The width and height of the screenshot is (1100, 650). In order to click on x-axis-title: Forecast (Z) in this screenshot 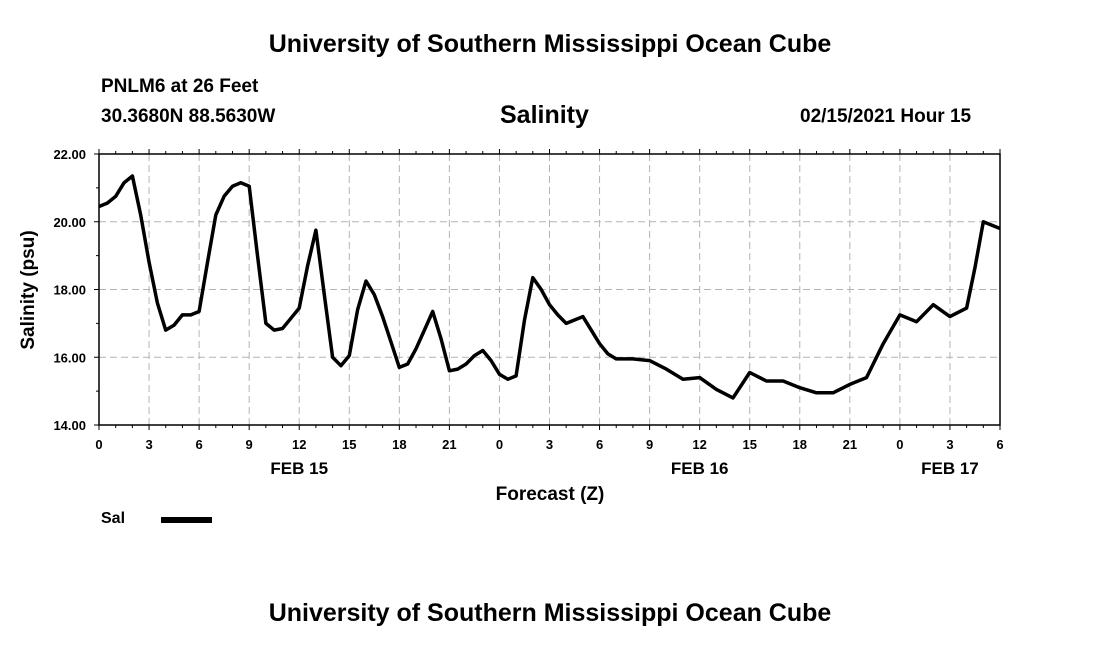, I will do `click(550, 494)`.